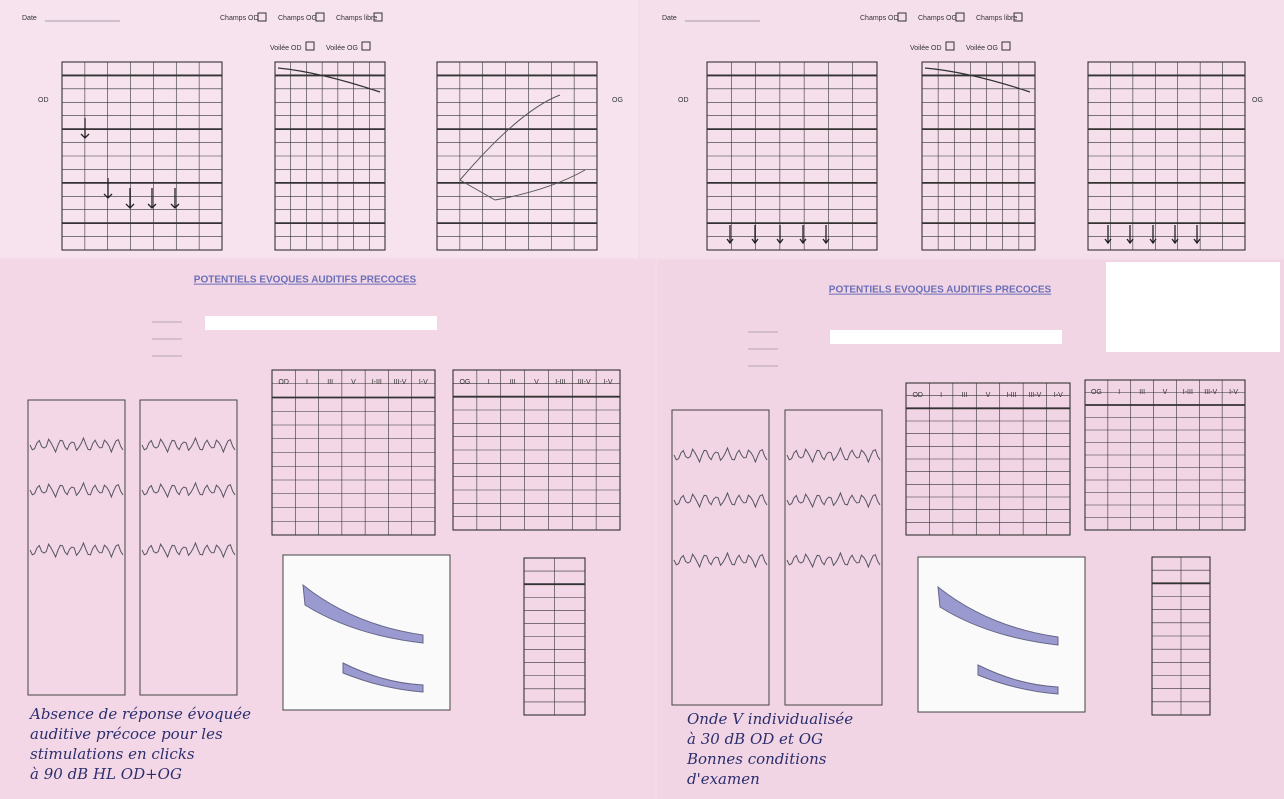 This screenshot has width=1284, height=799. I want to click on handwritten-note: Absence de réponse évoquée, so click(139, 714).